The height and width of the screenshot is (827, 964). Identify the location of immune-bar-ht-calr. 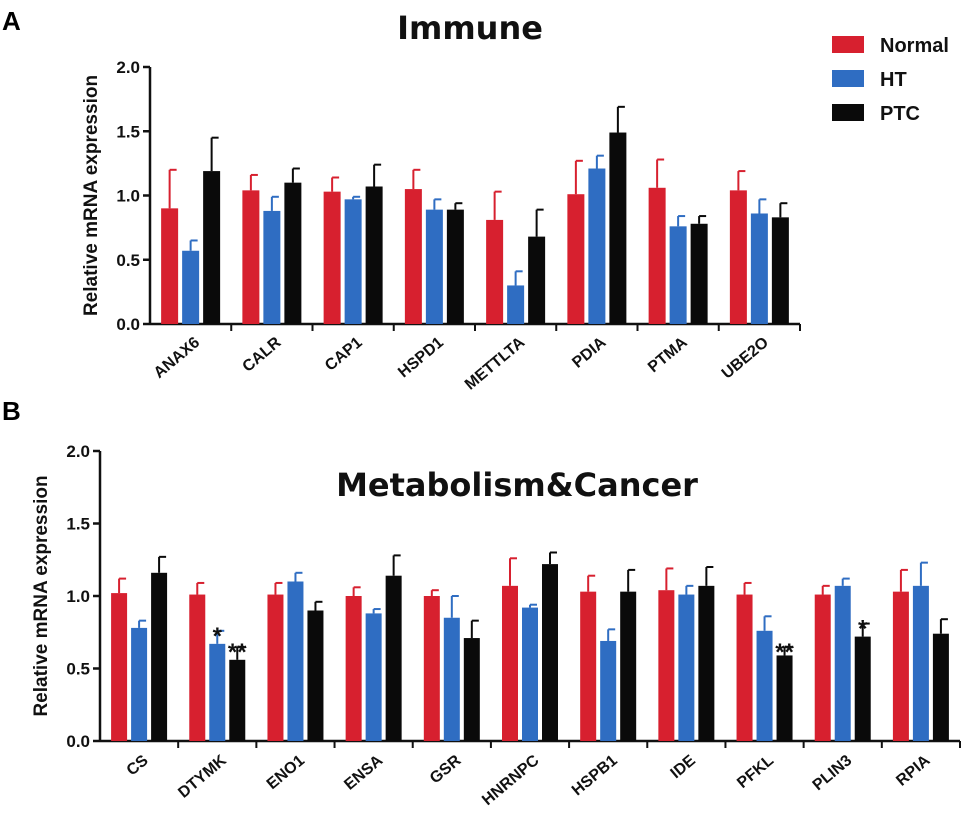
(272, 267).